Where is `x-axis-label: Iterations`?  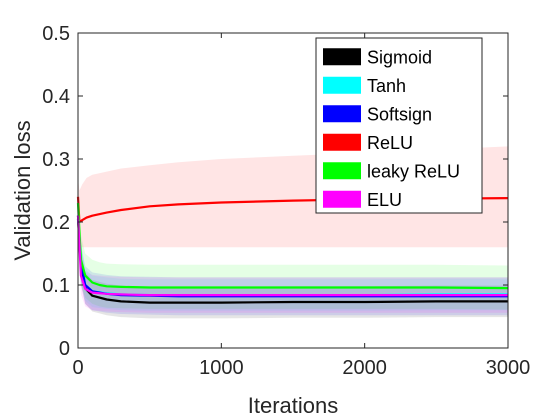
x-axis-label: Iterations is located at coordinates (293, 405).